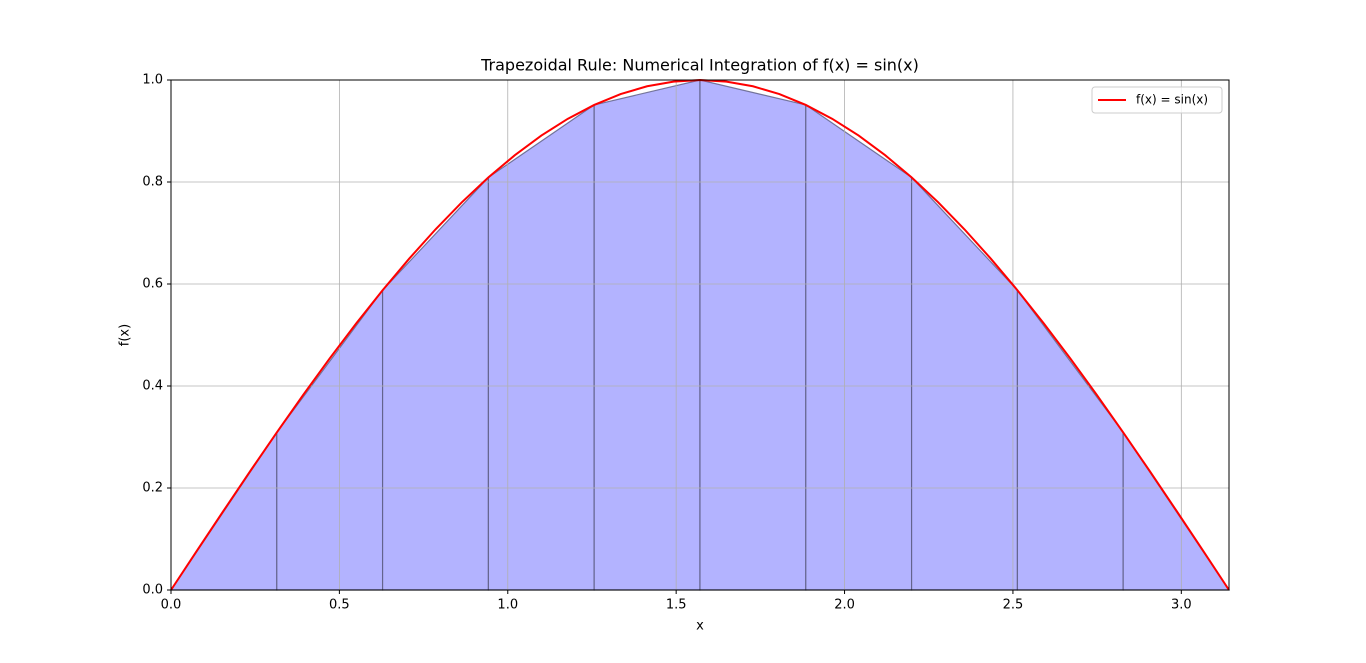 The height and width of the screenshot is (663, 1366). What do you see at coordinates (700, 626) in the screenshot?
I see `x-axis-label: x` at bounding box center [700, 626].